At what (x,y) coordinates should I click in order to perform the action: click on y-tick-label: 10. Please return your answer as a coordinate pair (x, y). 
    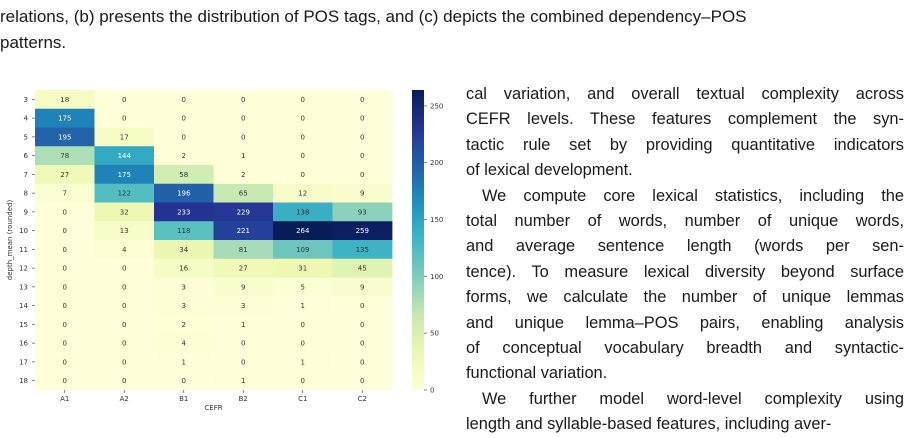
    Looking at the image, I should click on (23, 231).